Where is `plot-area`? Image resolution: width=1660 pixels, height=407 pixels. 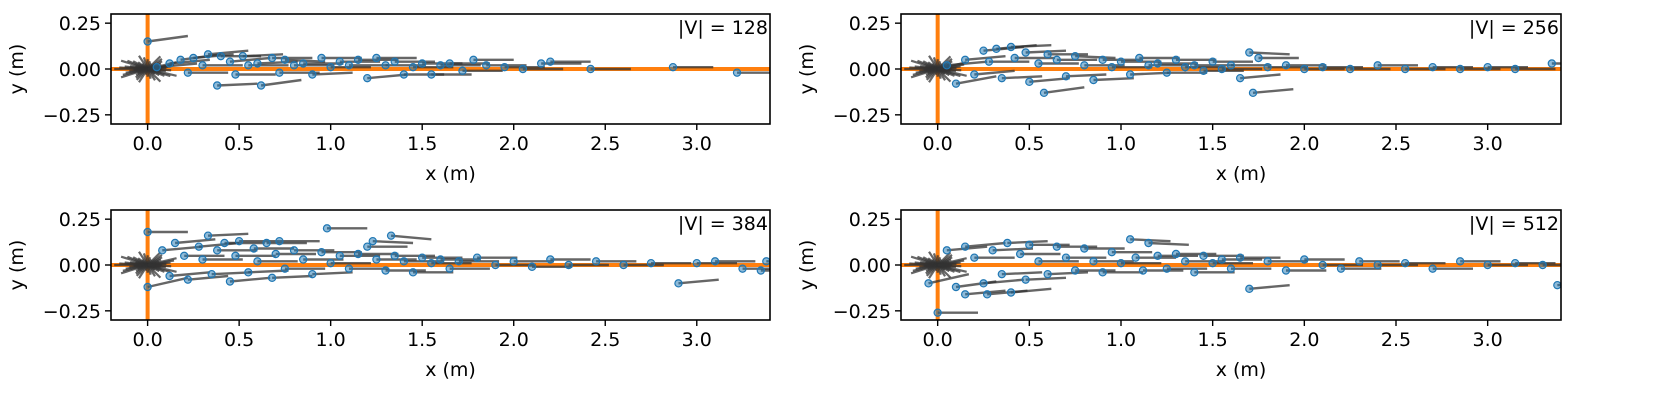
plot-area is located at coordinates (1231, 69).